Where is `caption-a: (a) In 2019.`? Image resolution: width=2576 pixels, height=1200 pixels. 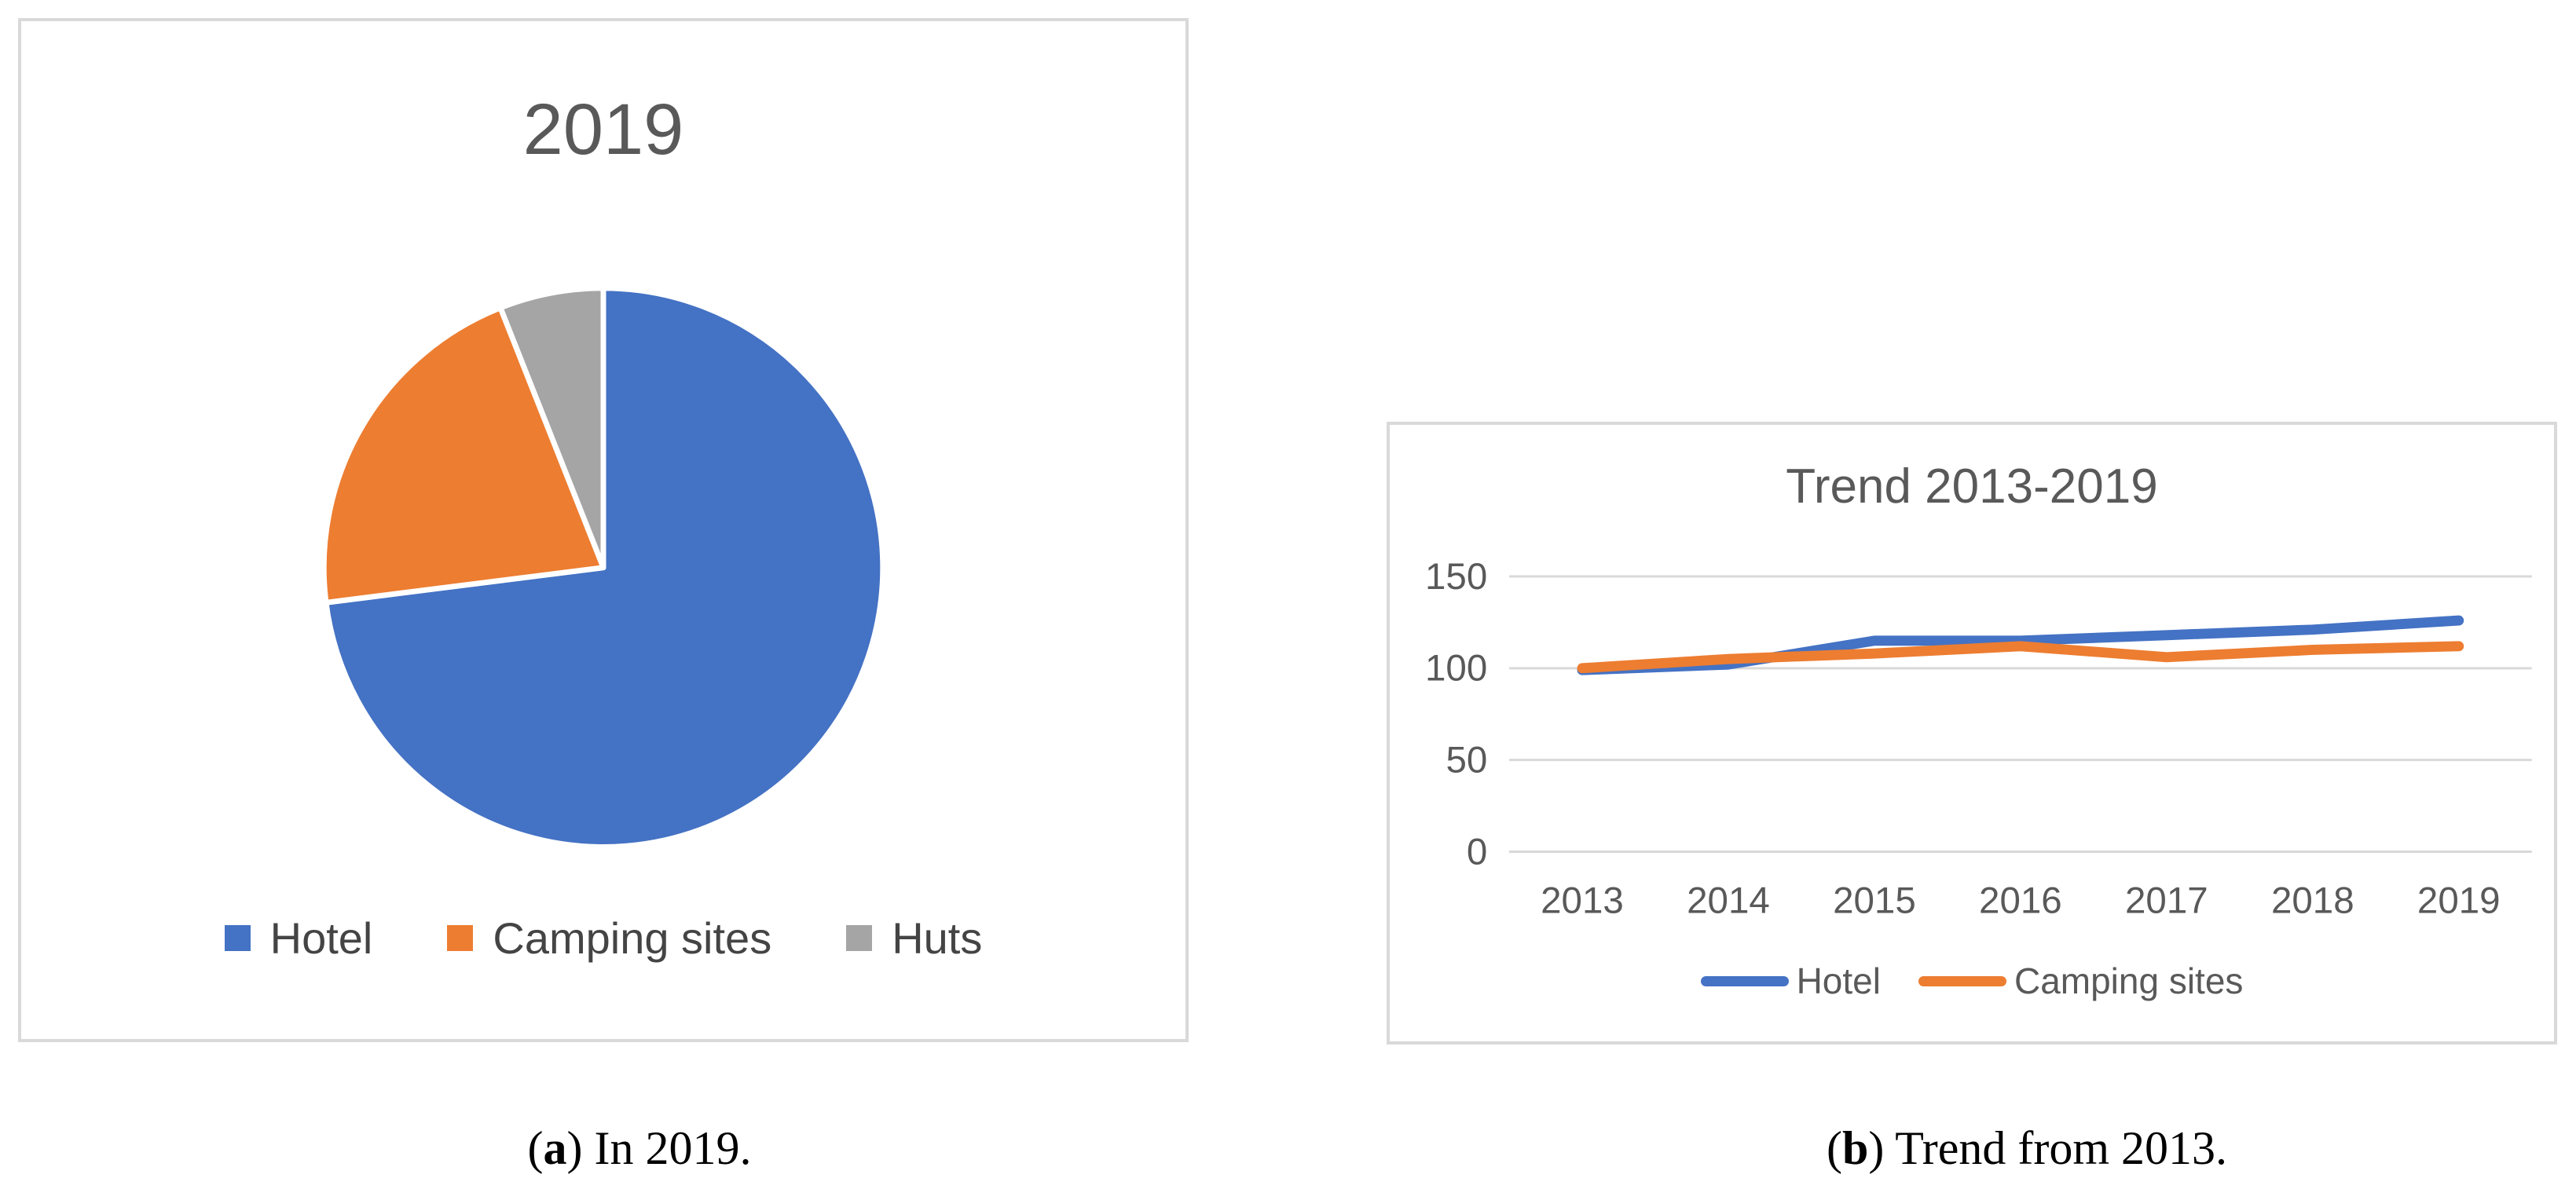
caption-a: (a) In 2019. is located at coordinates (639, 1148).